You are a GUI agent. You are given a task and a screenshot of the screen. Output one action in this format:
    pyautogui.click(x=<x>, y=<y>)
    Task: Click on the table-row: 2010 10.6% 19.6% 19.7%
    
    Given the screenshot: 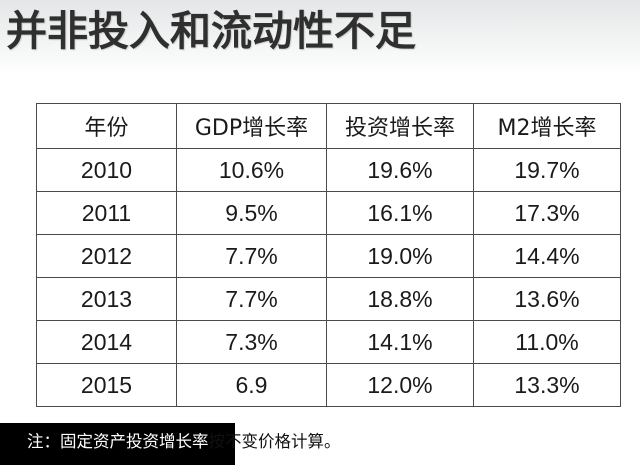 What is the action you would take?
    pyautogui.click(x=328, y=170)
    